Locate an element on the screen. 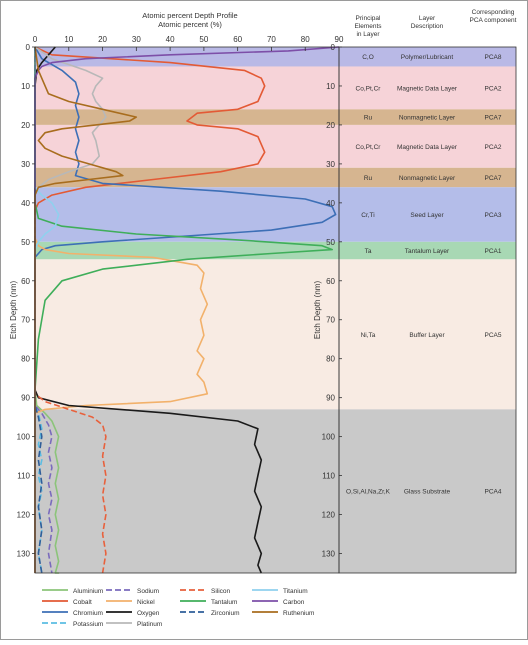  legend-label-potassium: Potassium is located at coordinates (88, 624).